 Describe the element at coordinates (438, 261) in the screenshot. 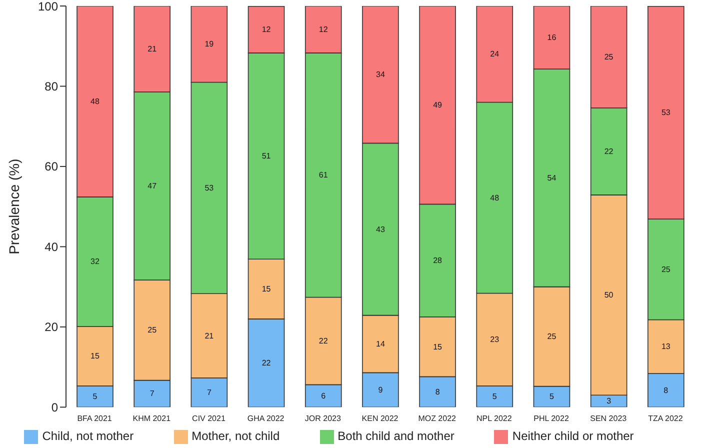

I see `data-label: 28` at that location.